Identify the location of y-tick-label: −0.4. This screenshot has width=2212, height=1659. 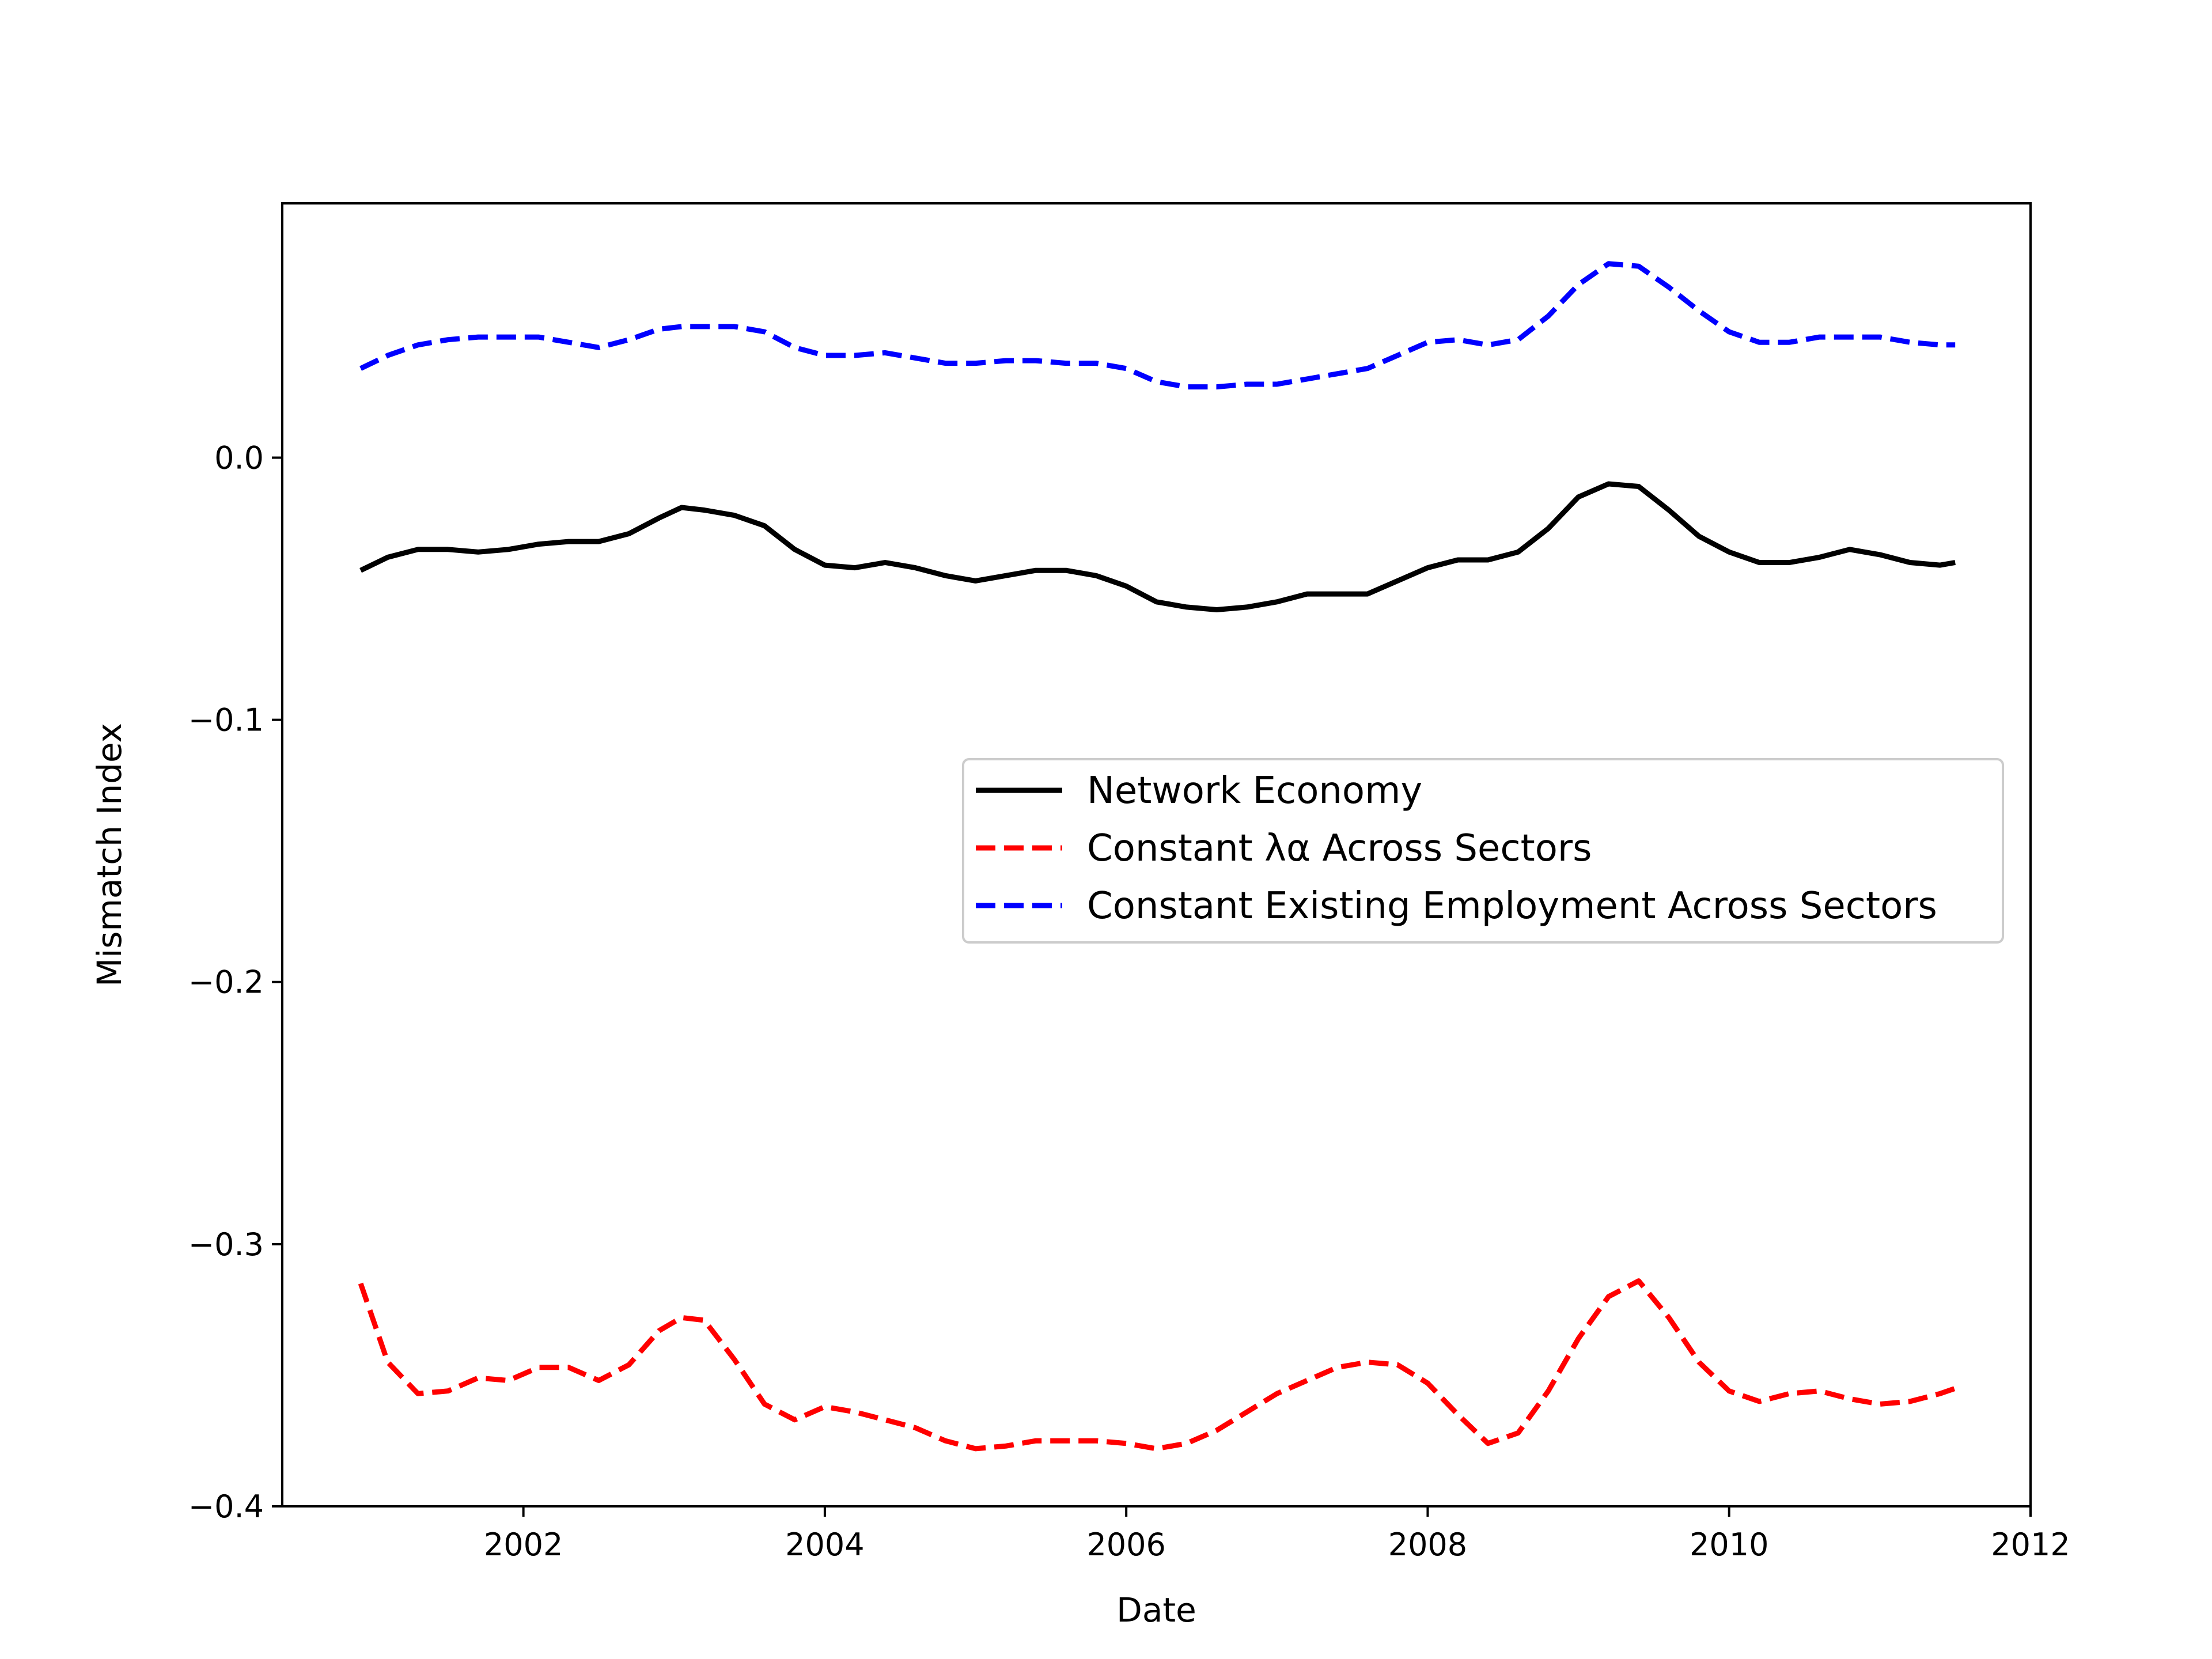
(226, 1506).